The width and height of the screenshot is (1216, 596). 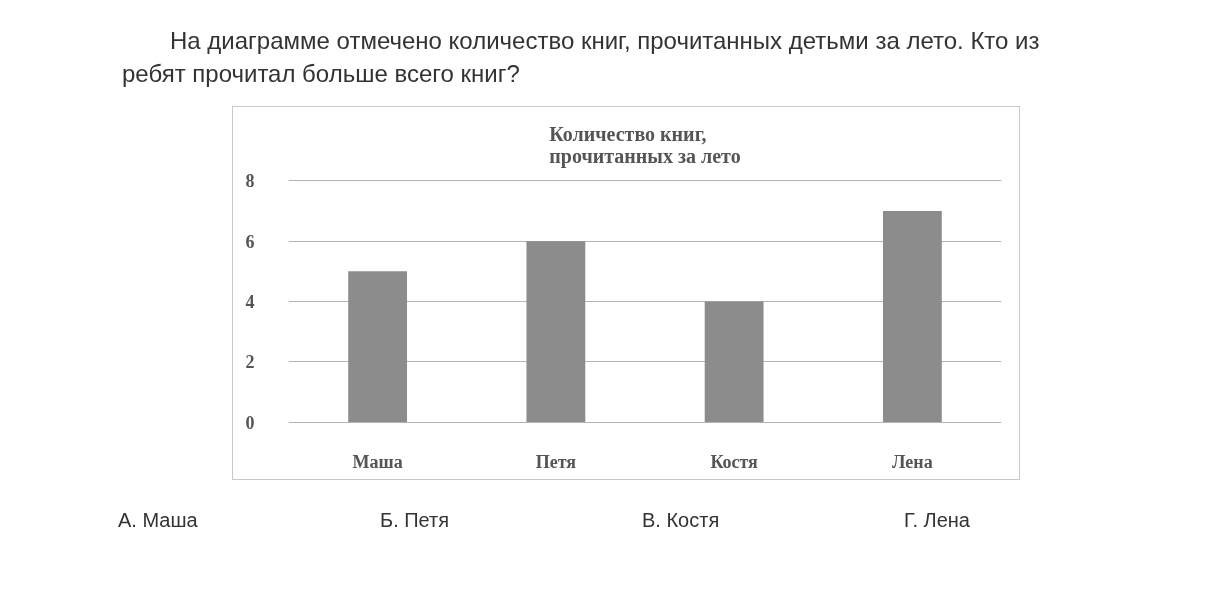 I want to click on y-tick-label: 0, so click(x=250, y=422).